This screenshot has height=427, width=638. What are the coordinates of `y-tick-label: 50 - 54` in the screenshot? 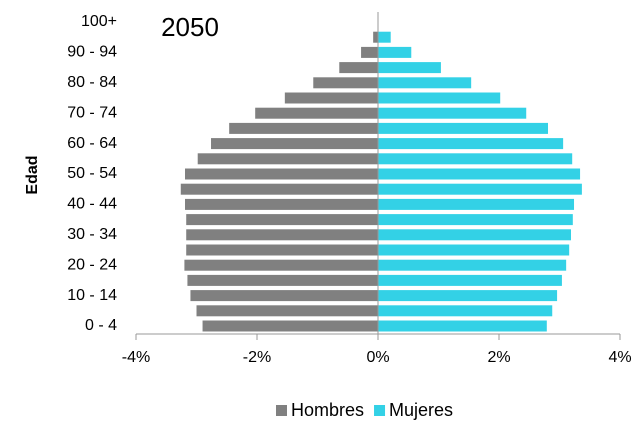 It's located at (92, 173).